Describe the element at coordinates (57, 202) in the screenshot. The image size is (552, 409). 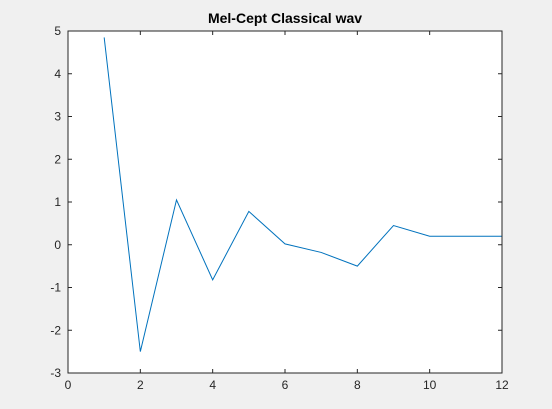
I see `y-tick-label: 1` at that location.